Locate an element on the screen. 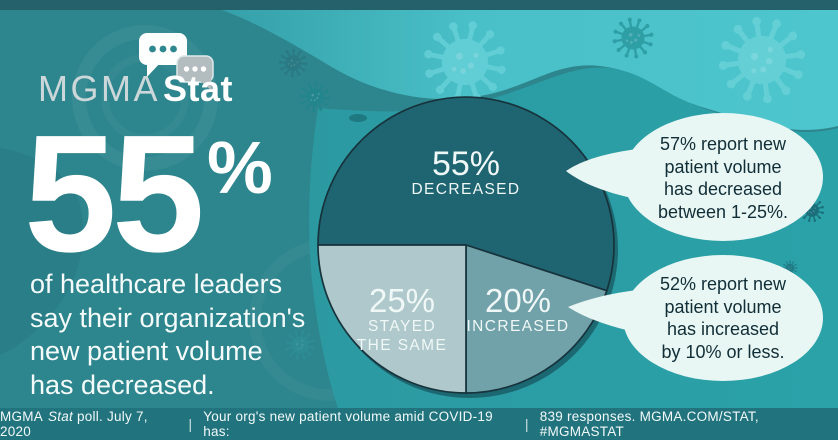 The height and width of the screenshot is (440, 838). pie-slice-stayed-the-same is located at coordinates (392, 319).